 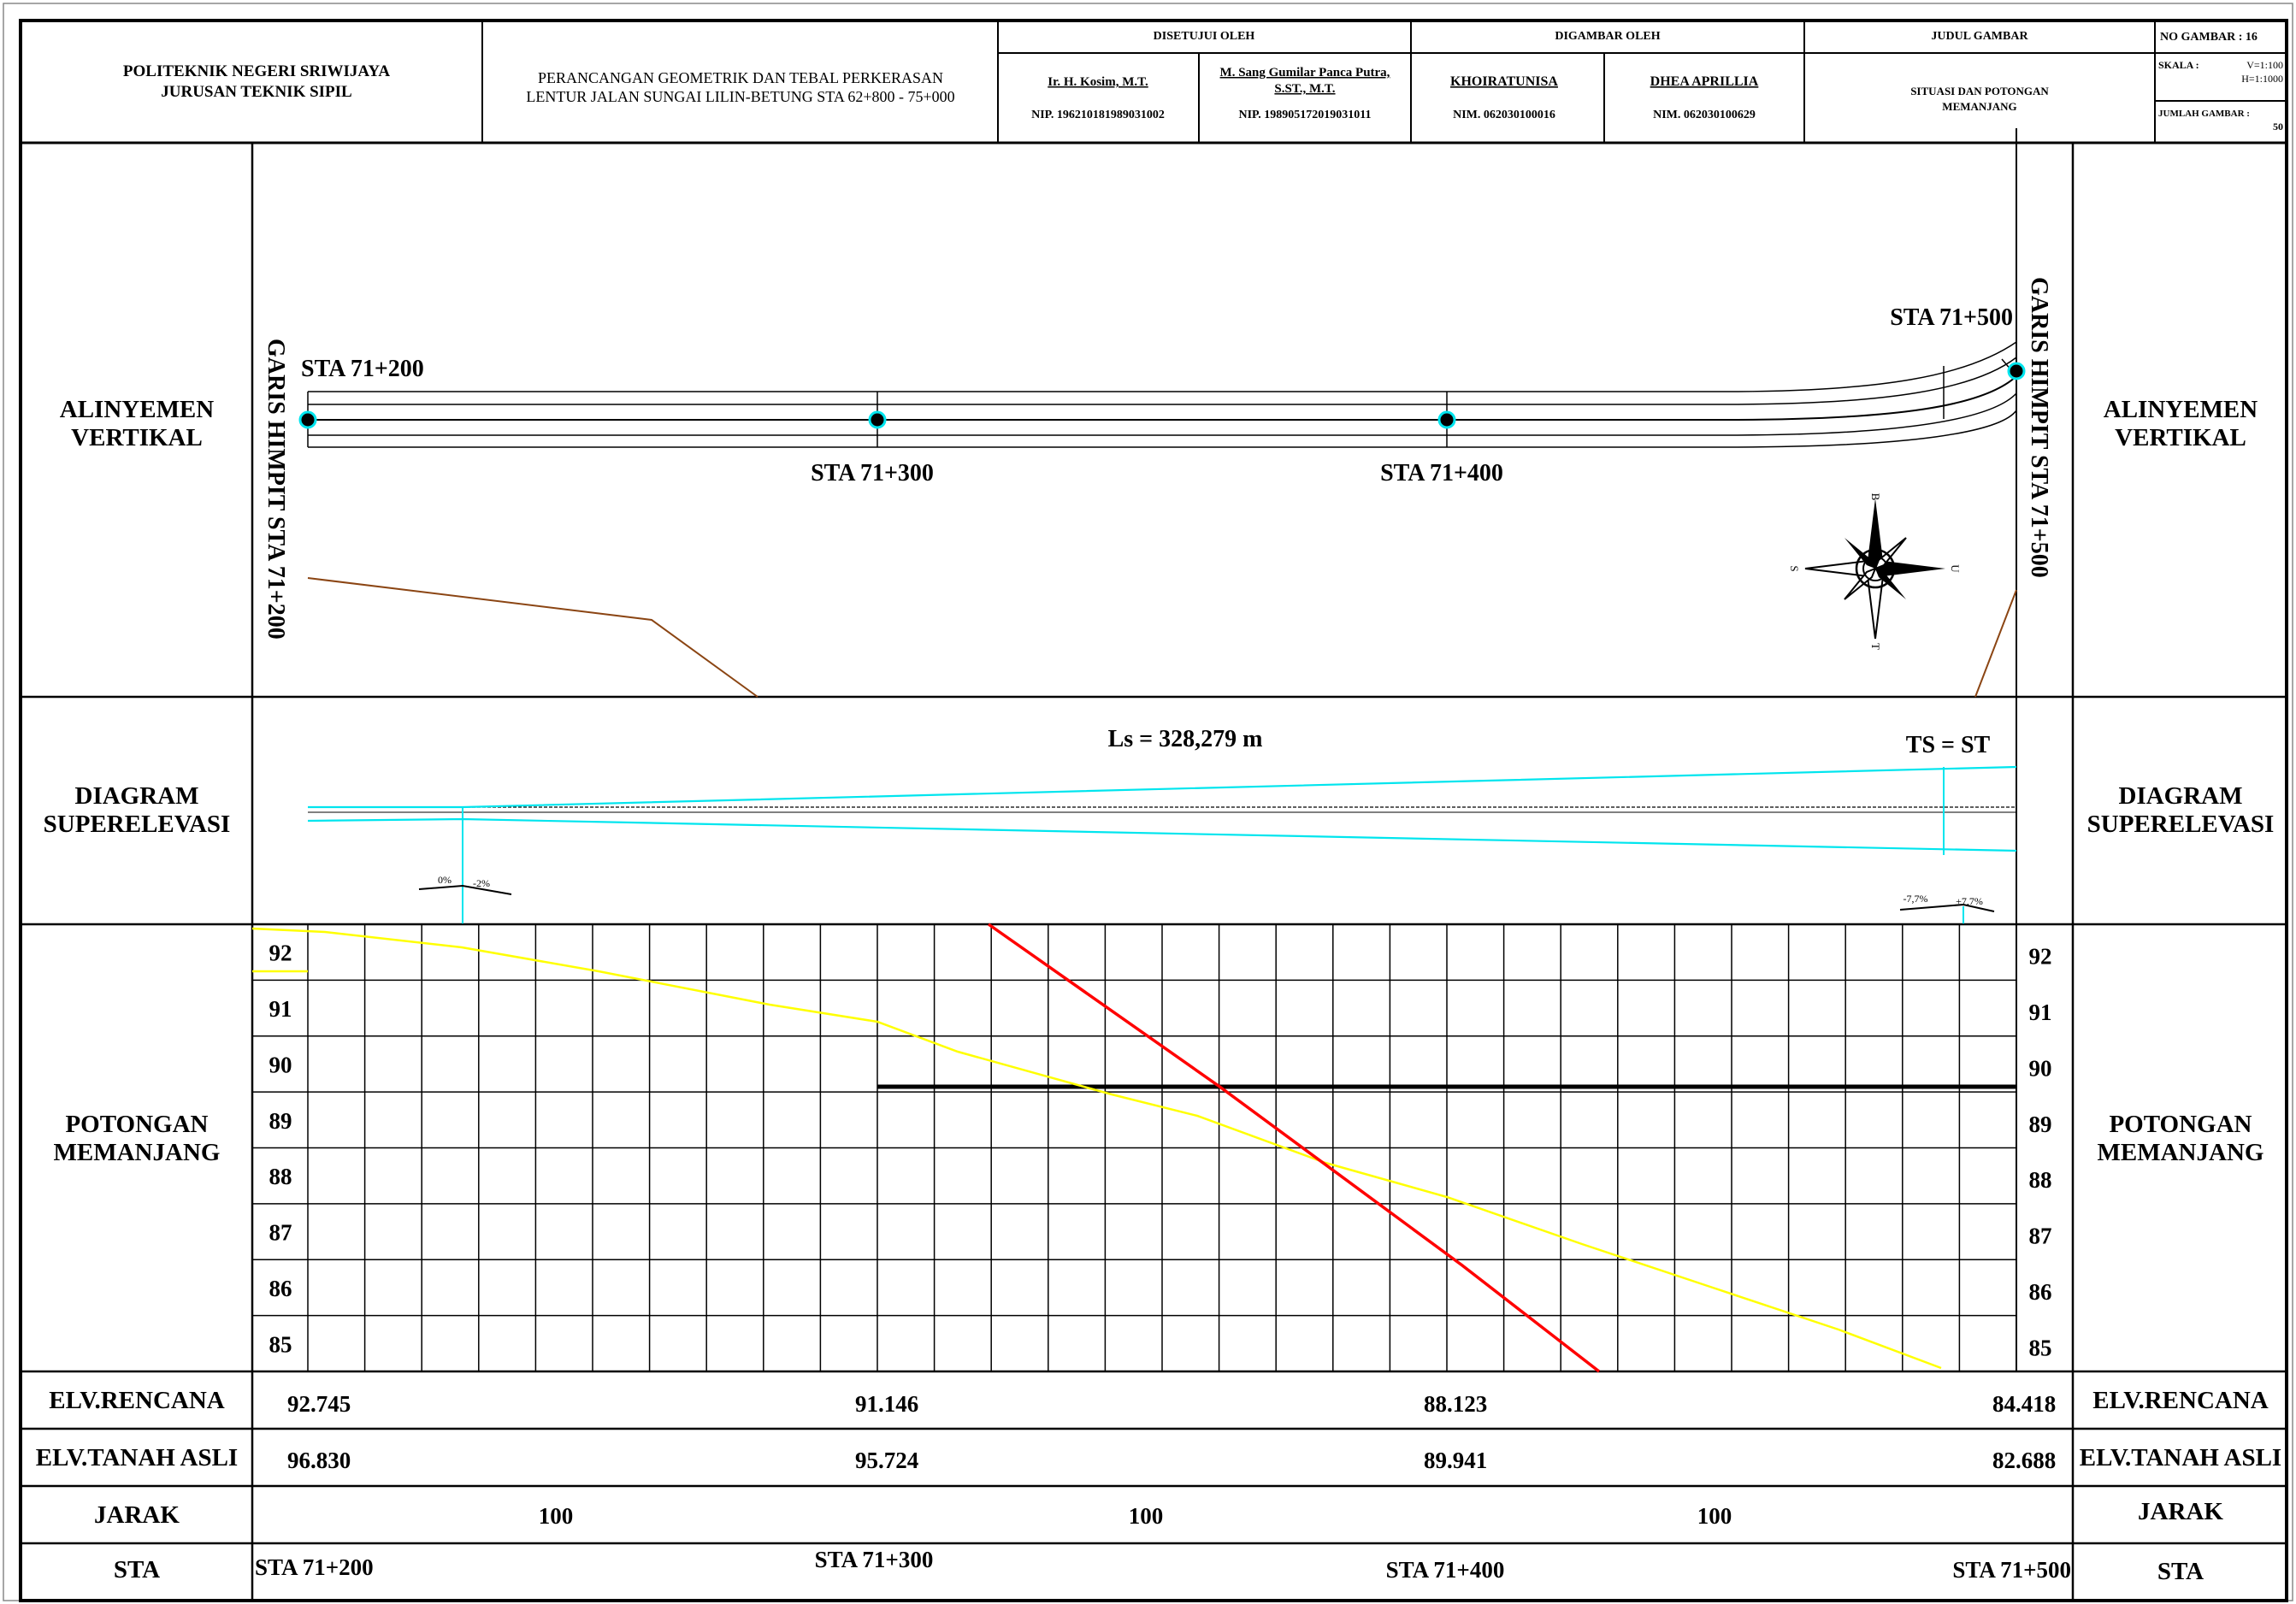 I want to click on drawing-title-line1: SITUASI DAN POTONGAN, so click(x=1979, y=91).